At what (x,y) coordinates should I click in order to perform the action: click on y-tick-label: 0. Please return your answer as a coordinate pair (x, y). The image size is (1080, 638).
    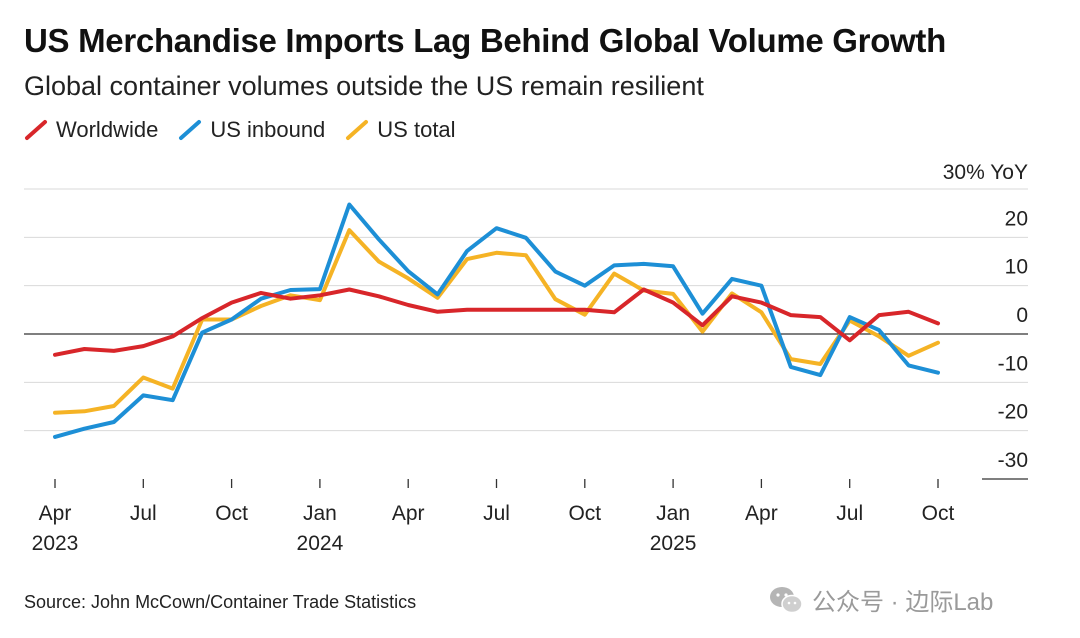
    Looking at the image, I should click on (1022, 315).